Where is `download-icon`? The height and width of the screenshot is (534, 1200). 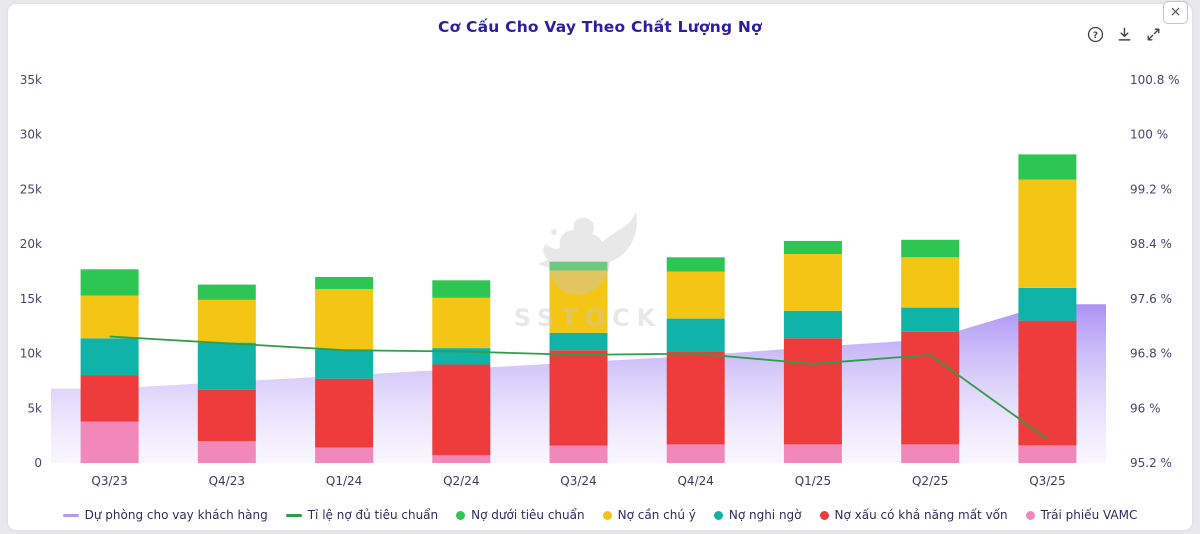 download-icon is located at coordinates (1124, 34).